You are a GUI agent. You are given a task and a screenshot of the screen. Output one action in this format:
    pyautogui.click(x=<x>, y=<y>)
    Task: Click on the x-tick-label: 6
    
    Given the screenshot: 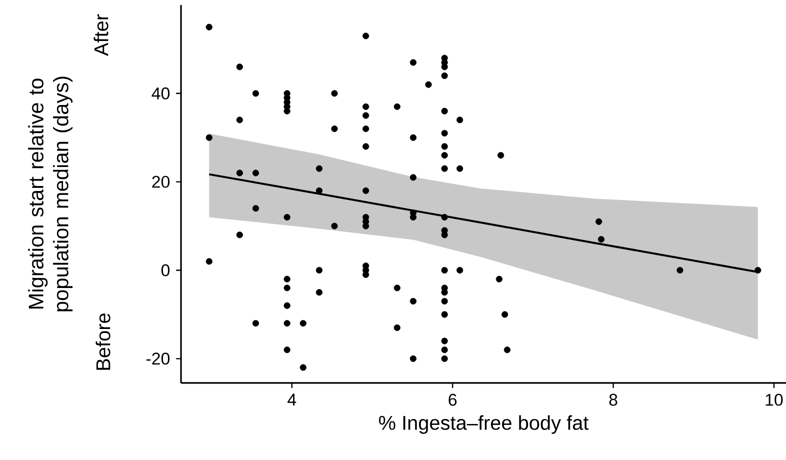 What is the action you would take?
    pyautogui.click(x=452, y=400)
    